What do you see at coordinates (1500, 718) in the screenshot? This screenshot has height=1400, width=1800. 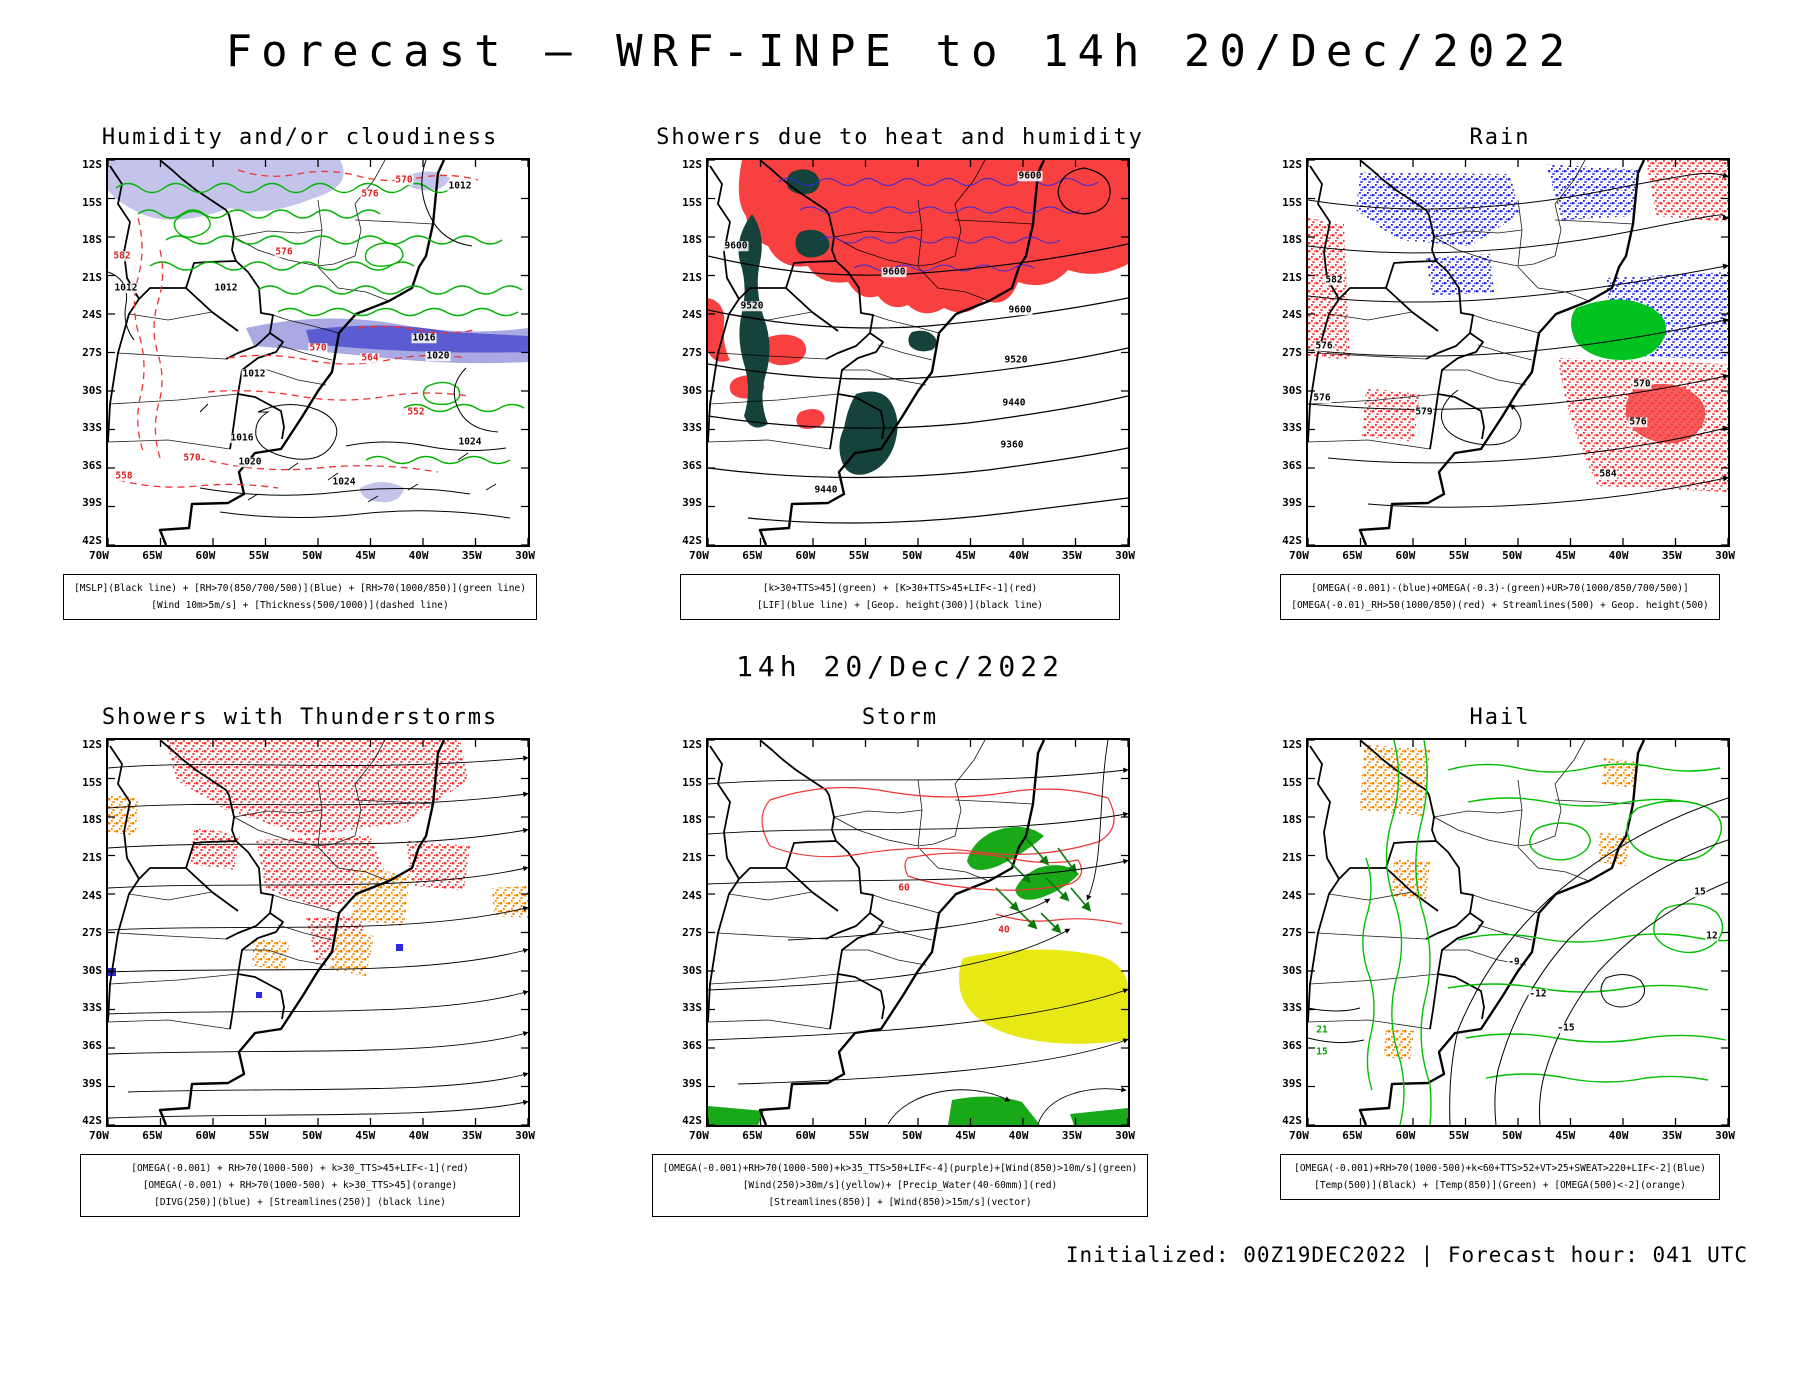 I see `panel-title: Hail` at bounding box center [1500, 718].